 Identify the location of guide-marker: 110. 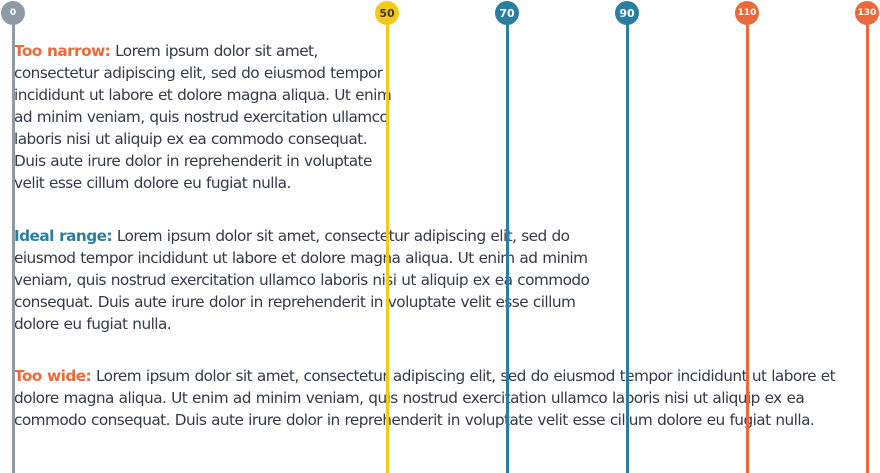
(747, 13).